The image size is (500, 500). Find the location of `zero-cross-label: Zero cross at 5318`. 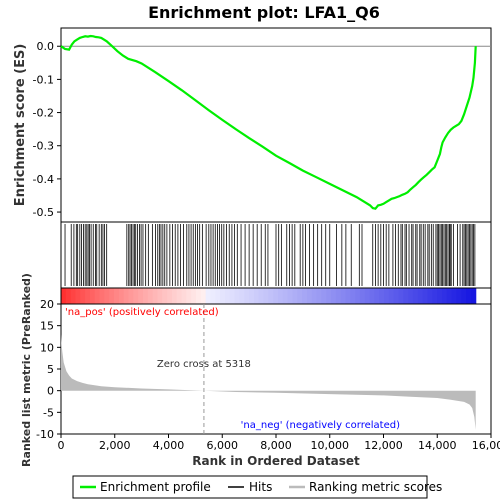

zero-cross-label: Zero cross at 5318 is located at coordinates (204, 364).